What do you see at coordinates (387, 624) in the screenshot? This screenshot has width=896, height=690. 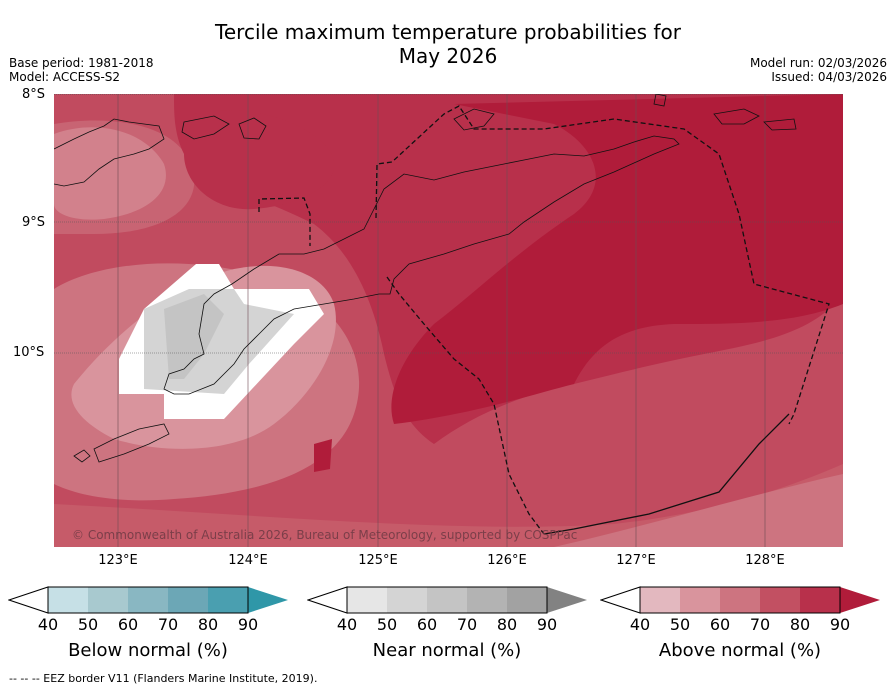 I see `tick-near-50: 50` at bounding box center [387, 624].